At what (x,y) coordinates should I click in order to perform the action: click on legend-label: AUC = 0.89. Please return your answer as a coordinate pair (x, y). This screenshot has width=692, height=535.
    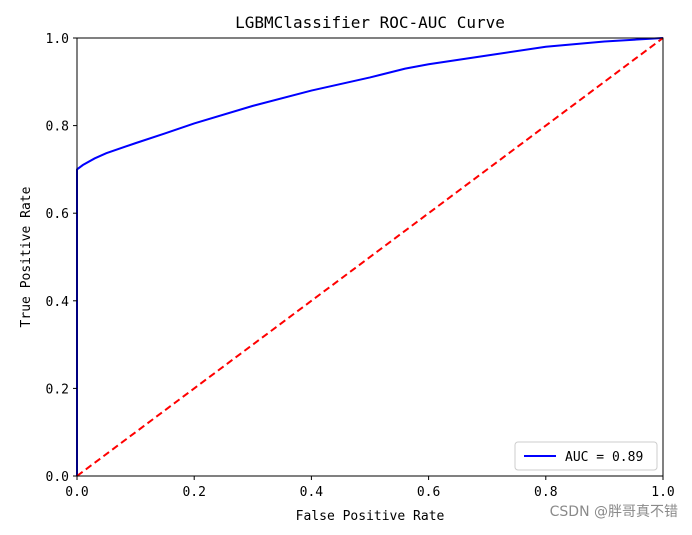
    Looking at the image, I should click on (604, 457).